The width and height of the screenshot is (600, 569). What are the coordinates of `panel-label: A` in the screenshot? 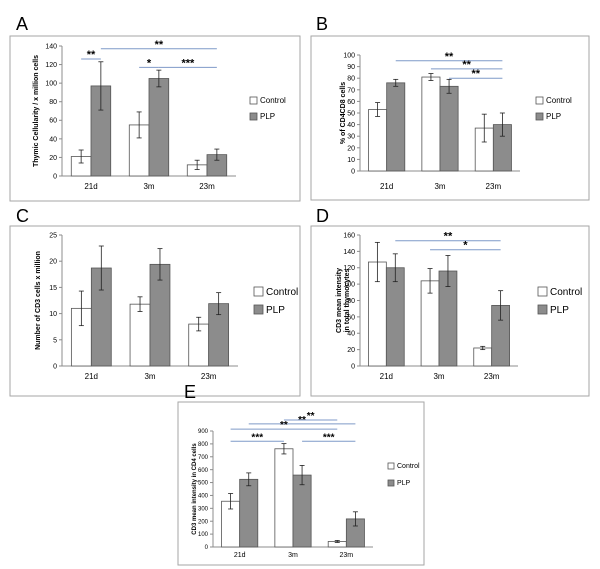 It's located at (22, 24).